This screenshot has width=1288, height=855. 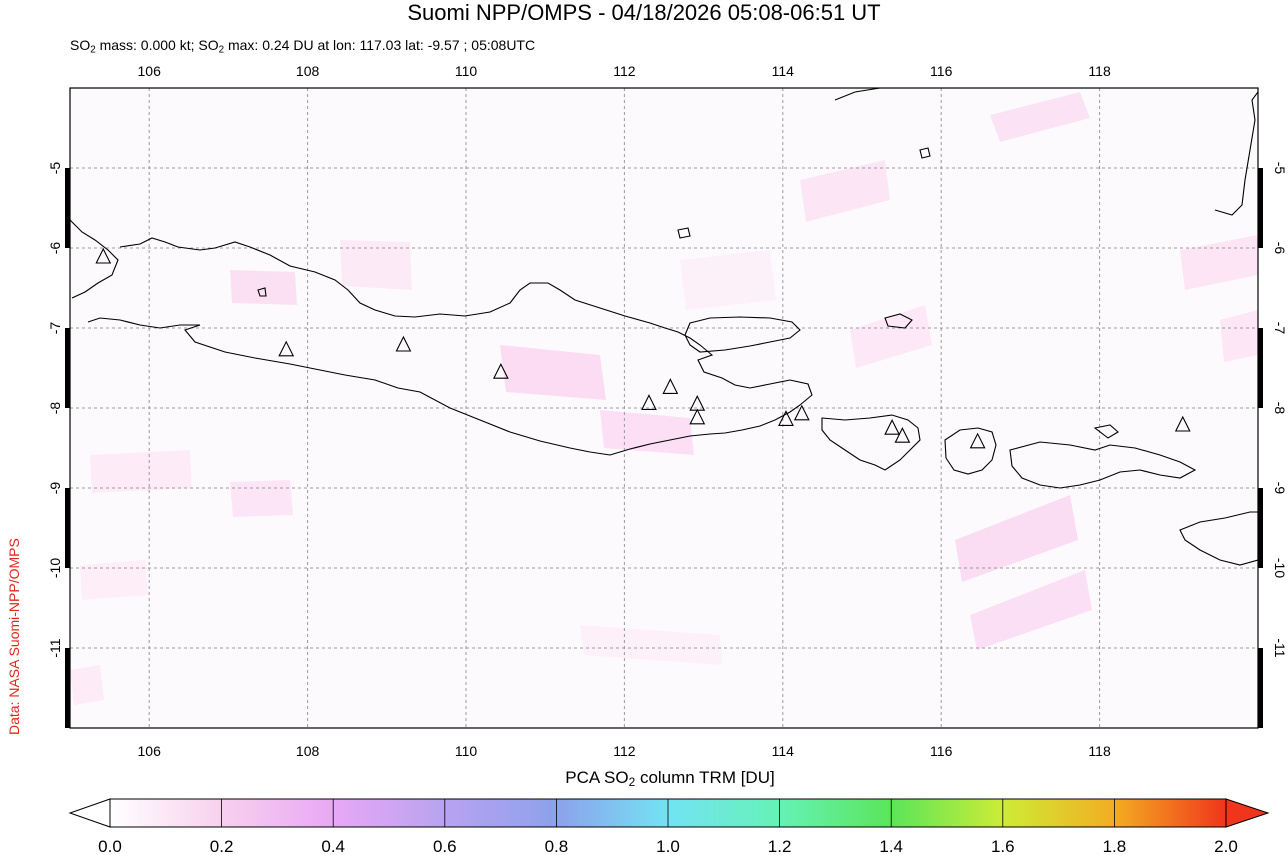 I want to click on colorbar-tick-label: 0.8, so click(x=557, y=846).